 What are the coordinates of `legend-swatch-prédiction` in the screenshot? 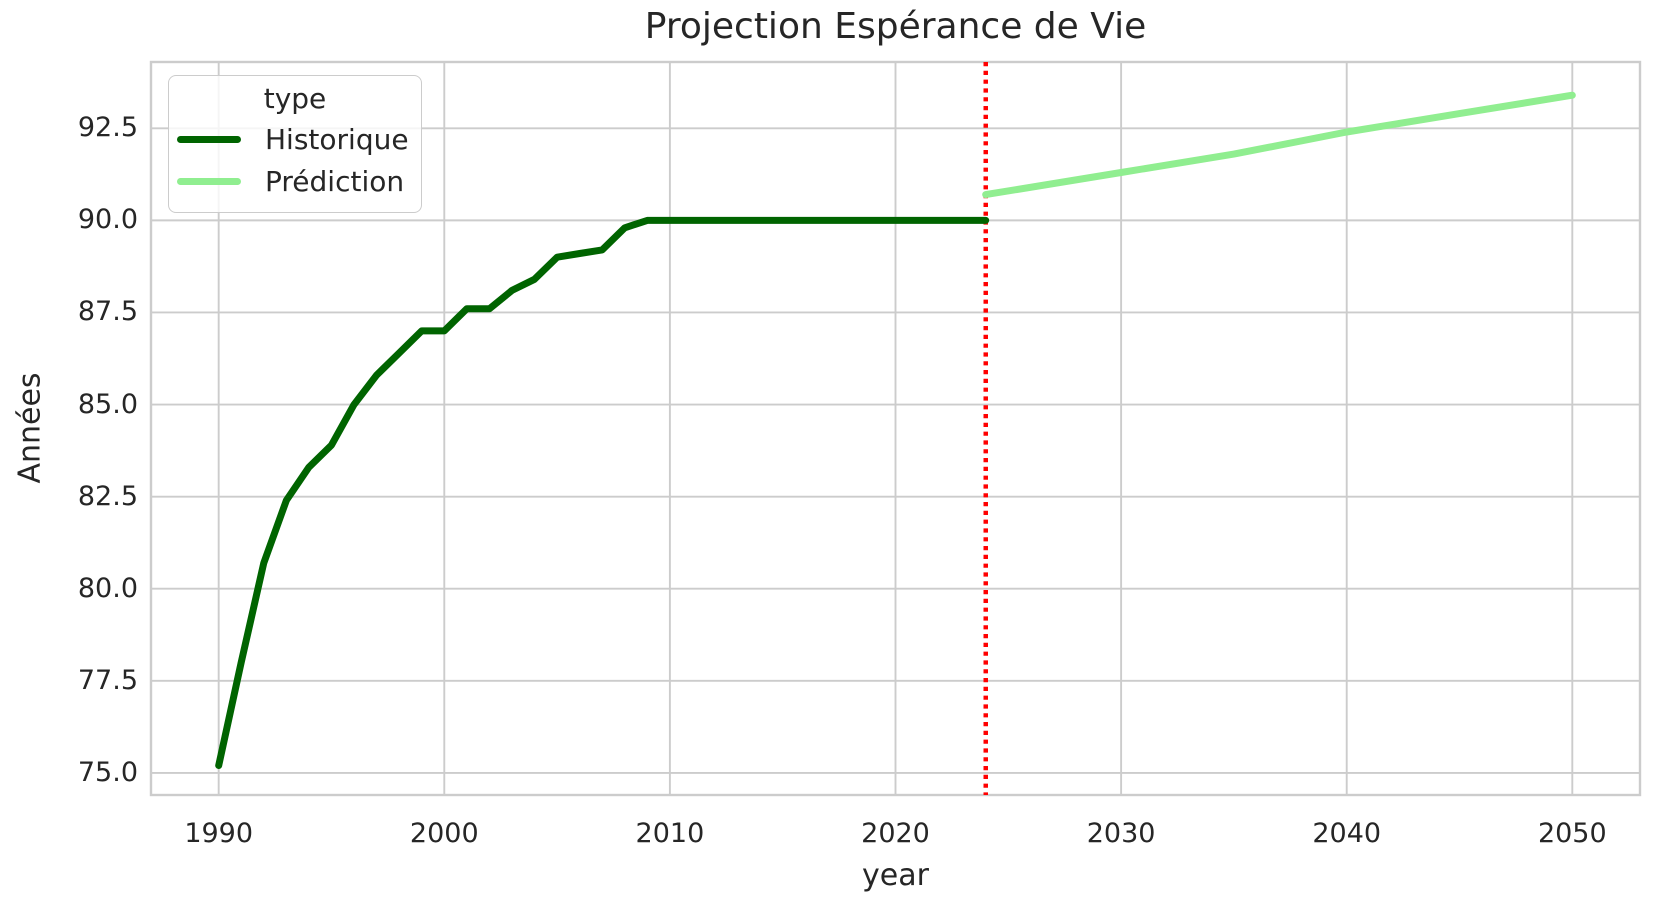 It's located at (209, 181).